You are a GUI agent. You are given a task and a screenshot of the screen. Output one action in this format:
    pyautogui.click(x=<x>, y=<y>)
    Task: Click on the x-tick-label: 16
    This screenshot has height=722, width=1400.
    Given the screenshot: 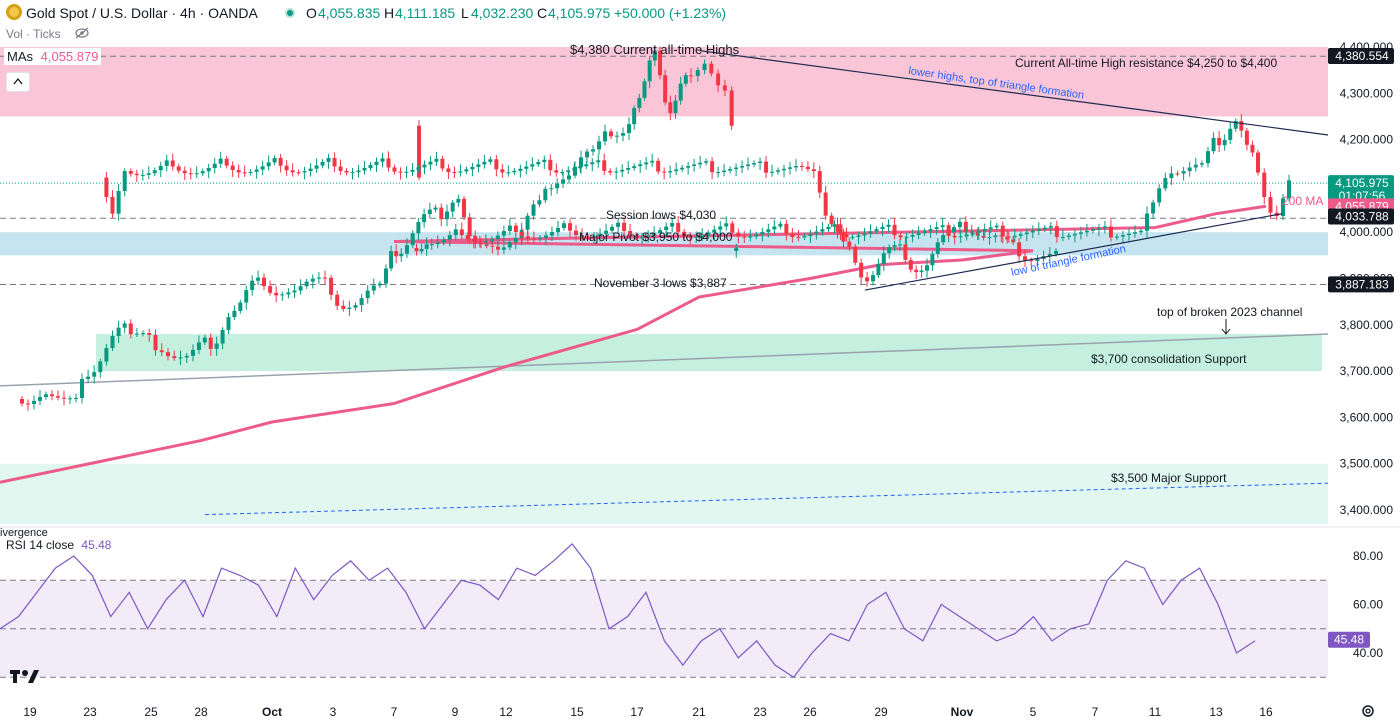 What is the action you would take?
    pyautogui.click(x=1266, y=712)
    